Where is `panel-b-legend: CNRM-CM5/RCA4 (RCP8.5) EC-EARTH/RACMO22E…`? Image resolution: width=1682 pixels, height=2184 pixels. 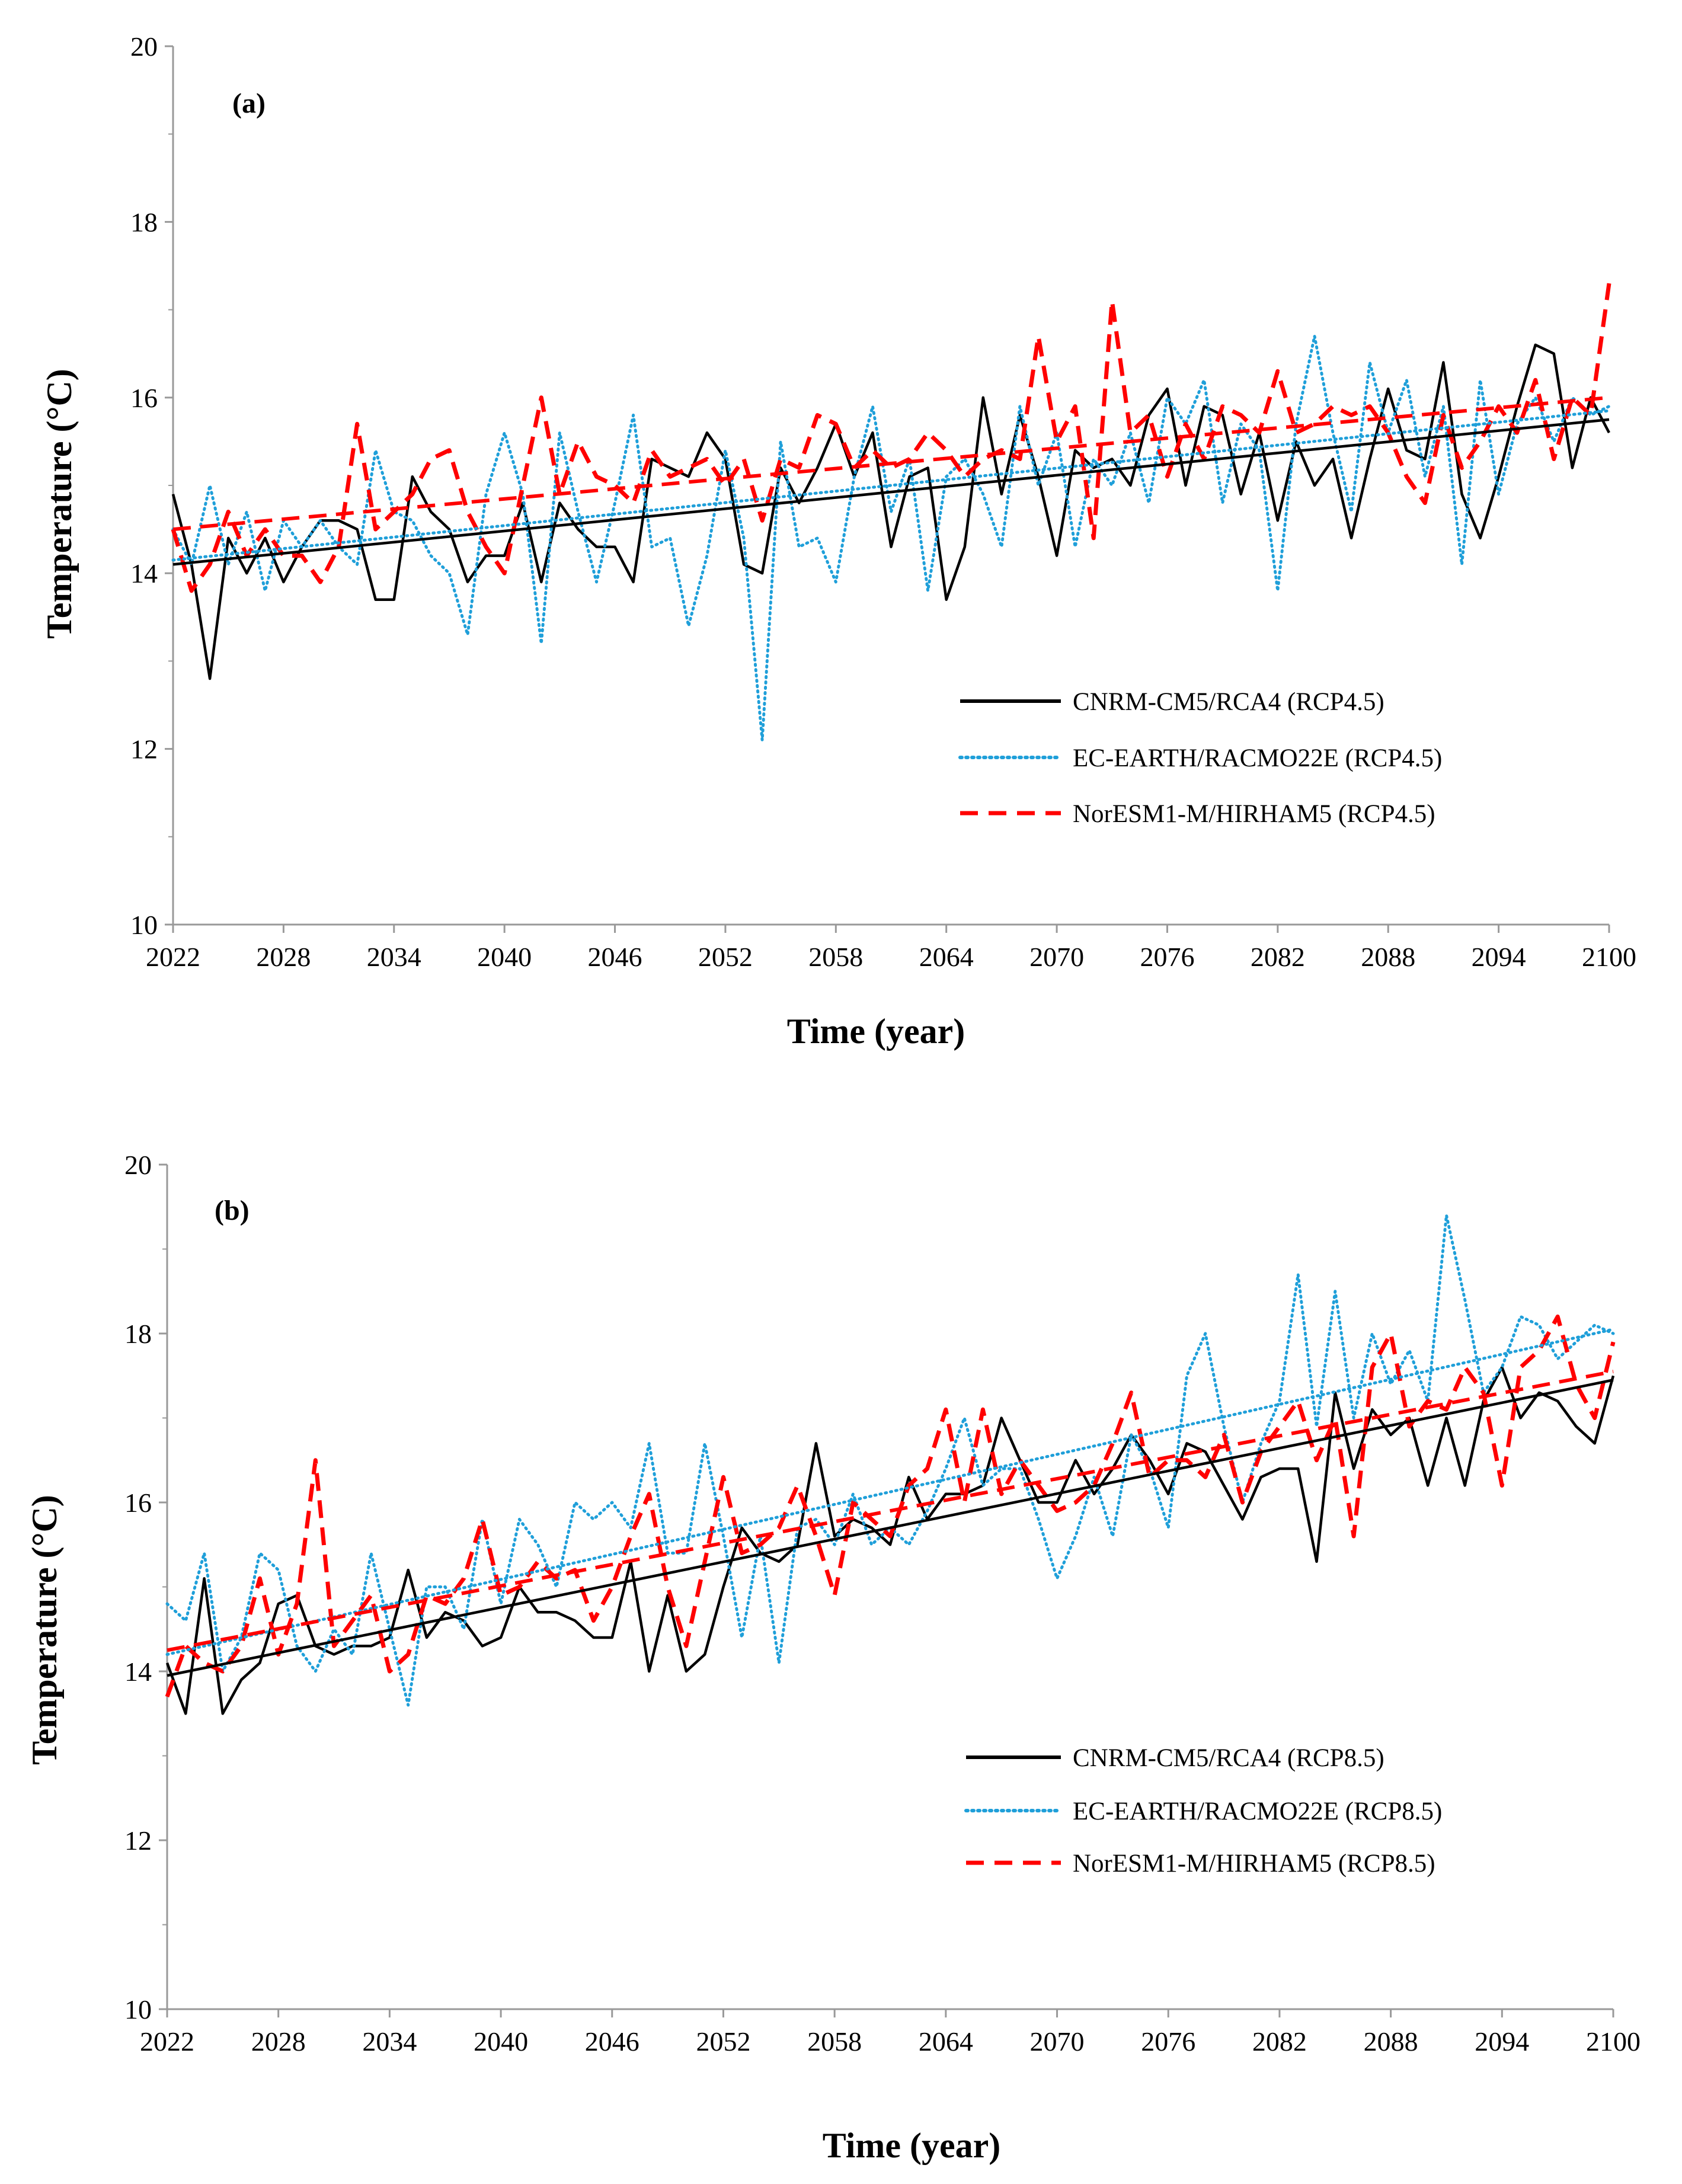 panel-b-legend: CNRM-CM5/RCA4 (RCP8.5) EC-EARTH/RACMO22E… is located at coordinates (1203, 1811).